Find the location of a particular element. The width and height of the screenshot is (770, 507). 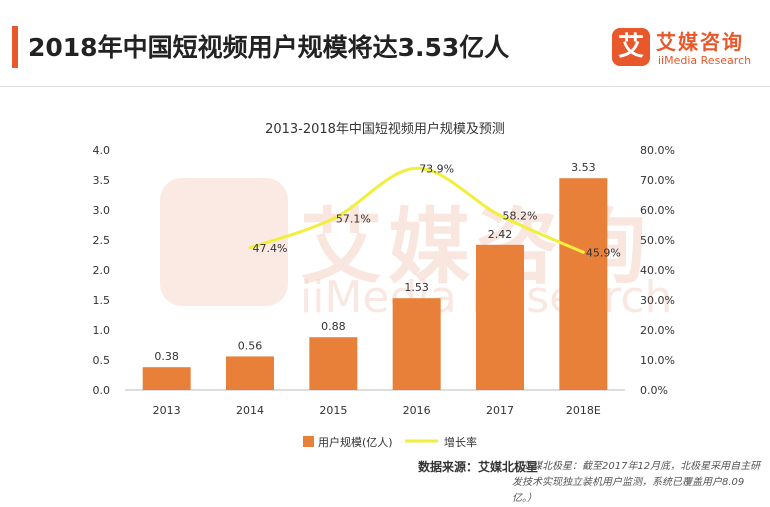

legend-line-label: 增长率 is located at coordinates (460, 442).